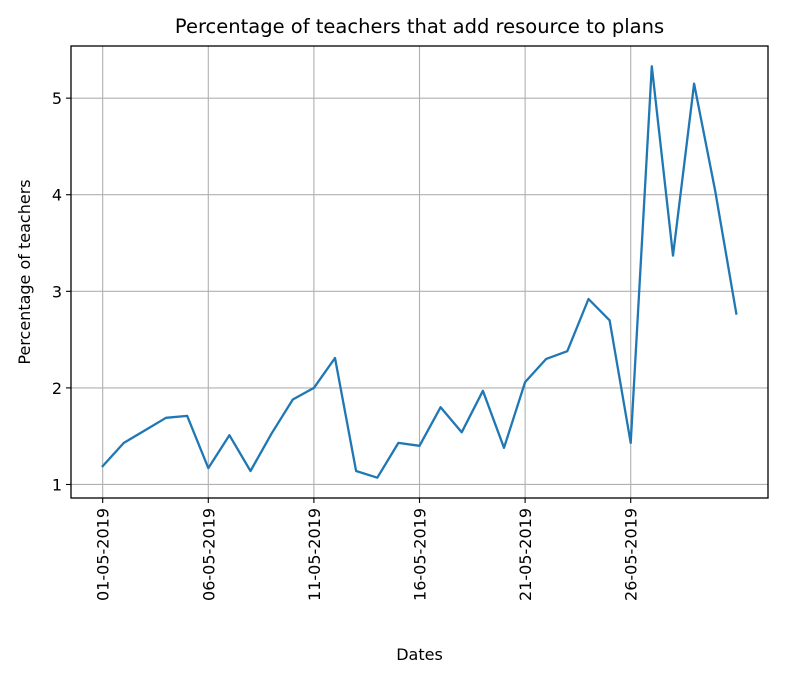 This screenshot has width=787, height=678. Describe the element at coordinates (208, 554) in the screenshot. I see `x-tick-label: 06-05-2019` at that location.